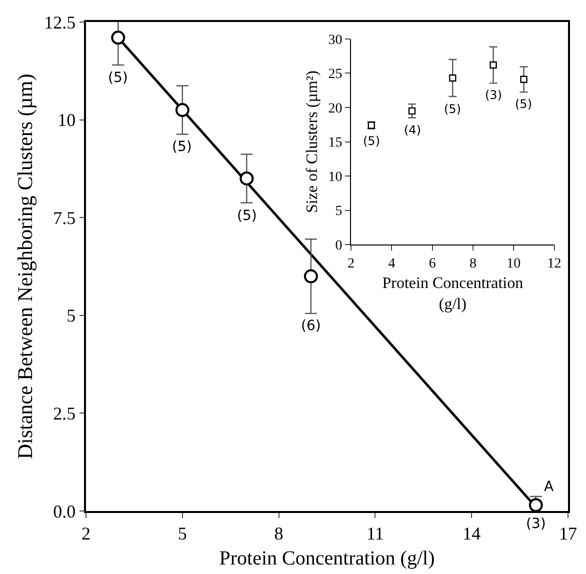 The width and height of the screenshot is (586, 574). Describe the element at coordinates (471, 533) in the screenshot. I see `x-tick-label: 14` at that location.